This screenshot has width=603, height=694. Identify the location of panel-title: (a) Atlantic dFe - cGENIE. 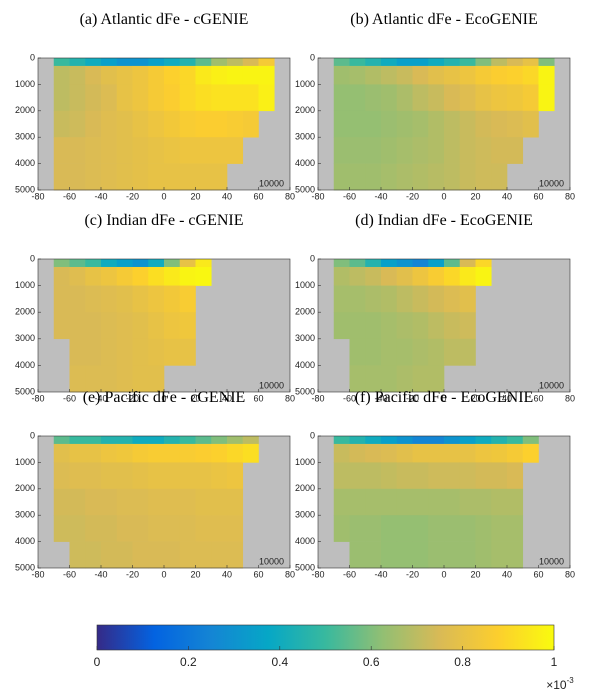
(164, 19).